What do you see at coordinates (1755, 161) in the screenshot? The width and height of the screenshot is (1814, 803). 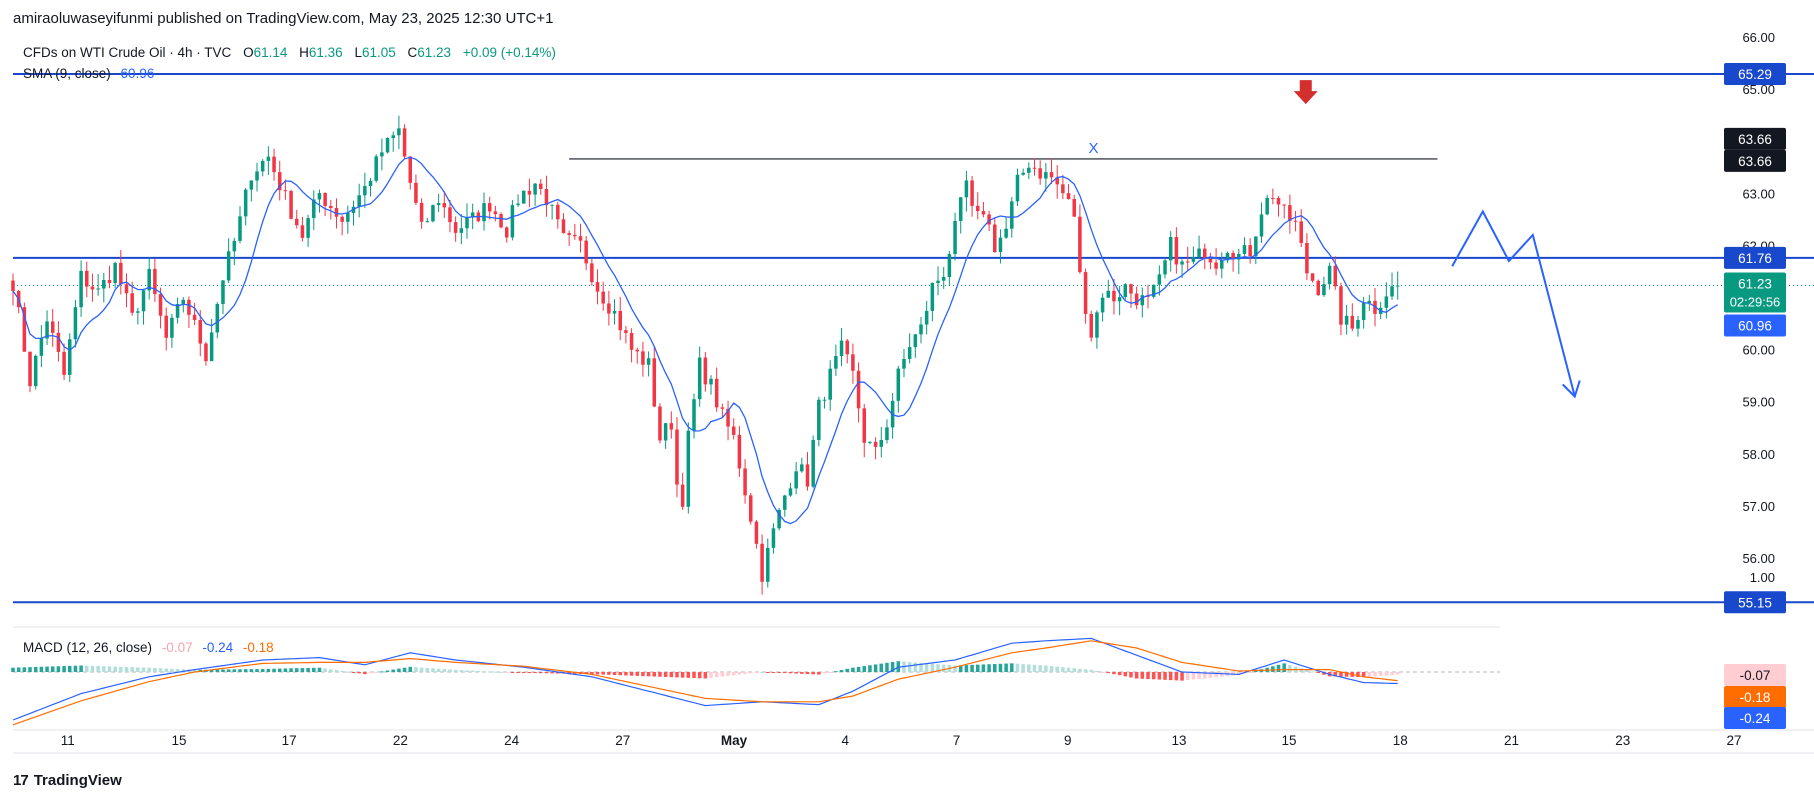 I see `resistance-price-label: 63.66` at bounding box center [1755, 161].